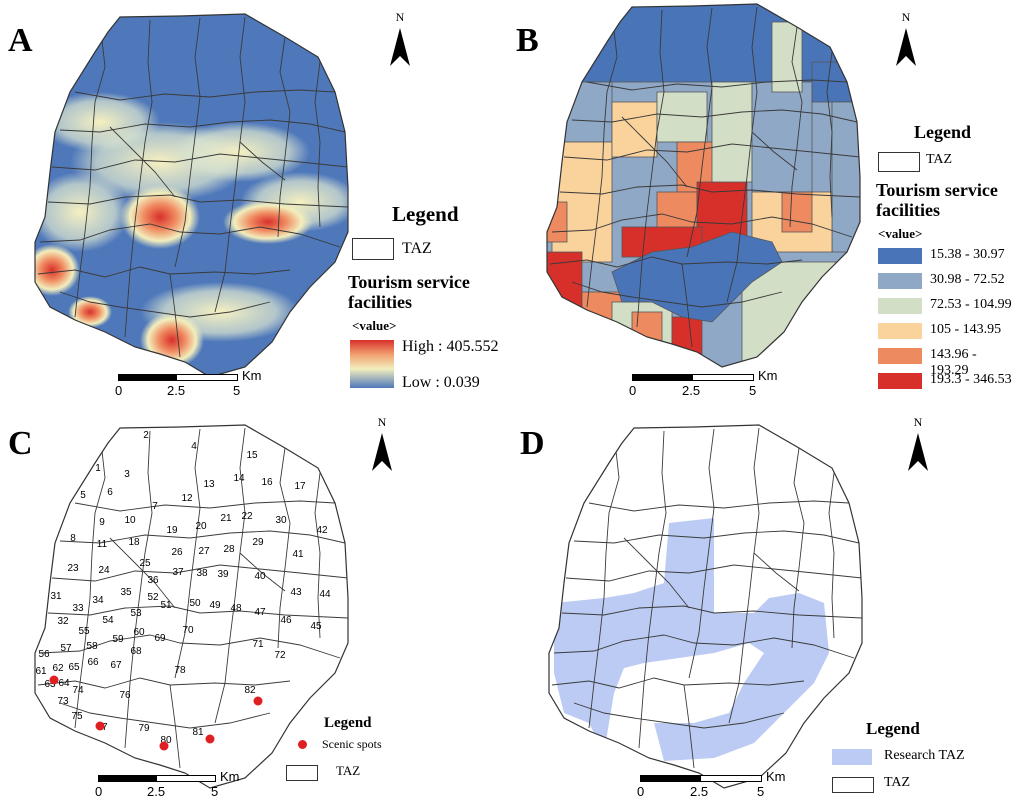 The image size is (1013, 806). What do you see at coordinates (127, 474) in the screenshot?
I see `zone-id-label: 3` at bounding box center [127, 474].